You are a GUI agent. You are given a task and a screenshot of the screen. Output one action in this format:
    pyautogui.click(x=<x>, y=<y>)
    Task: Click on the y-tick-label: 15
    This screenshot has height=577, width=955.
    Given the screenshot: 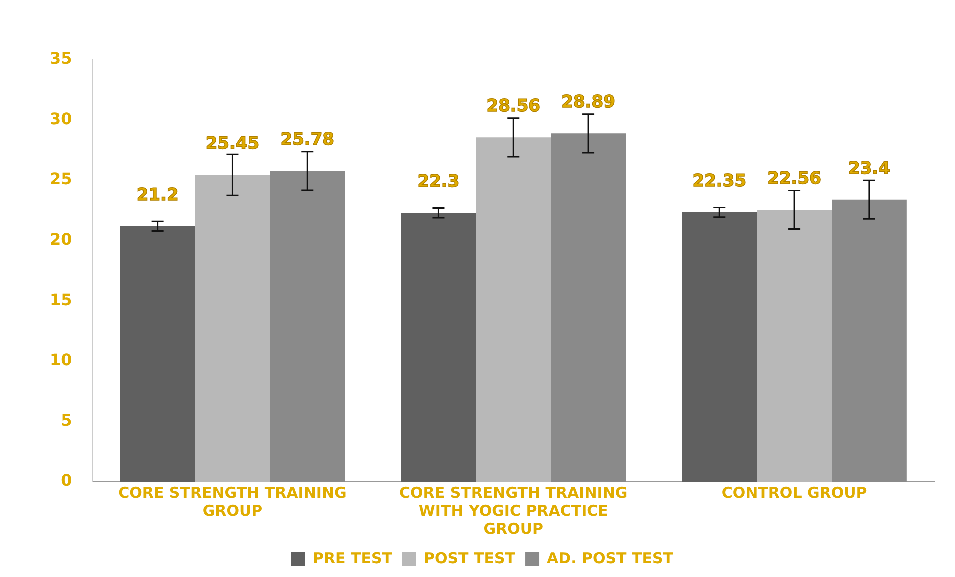 What is the action you would take?
    pyautogui.click(x=61, y=300)
    